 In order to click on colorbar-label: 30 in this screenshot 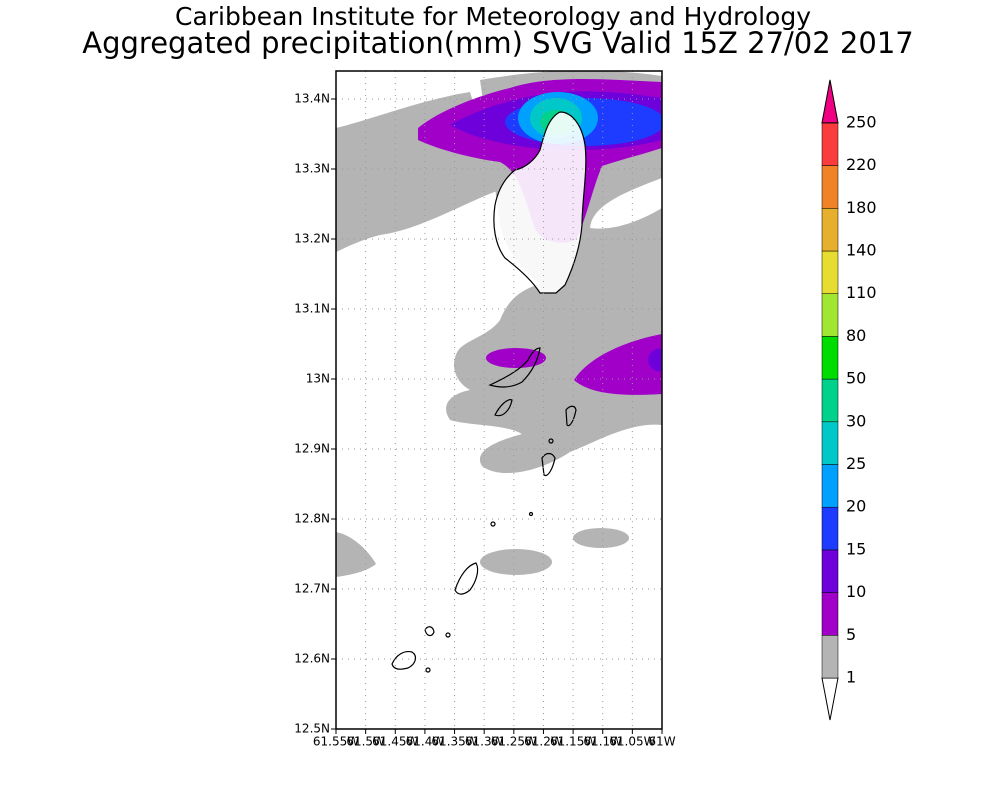, I will do `click(856, 420)`.